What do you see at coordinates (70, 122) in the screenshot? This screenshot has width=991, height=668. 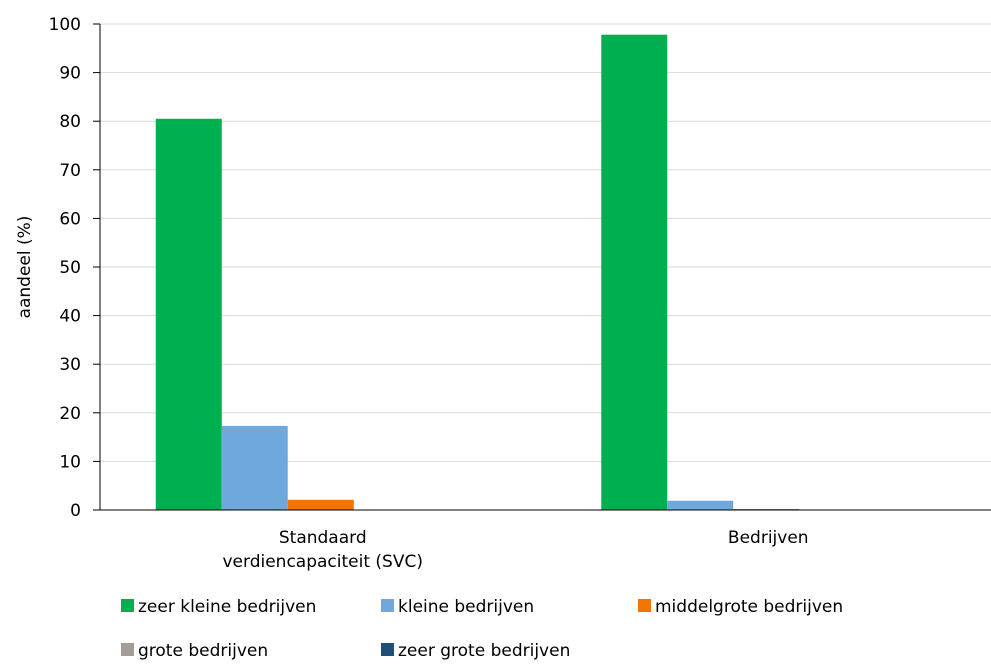 I see `y-tick-label: 80` at bounding box center [70, 122].